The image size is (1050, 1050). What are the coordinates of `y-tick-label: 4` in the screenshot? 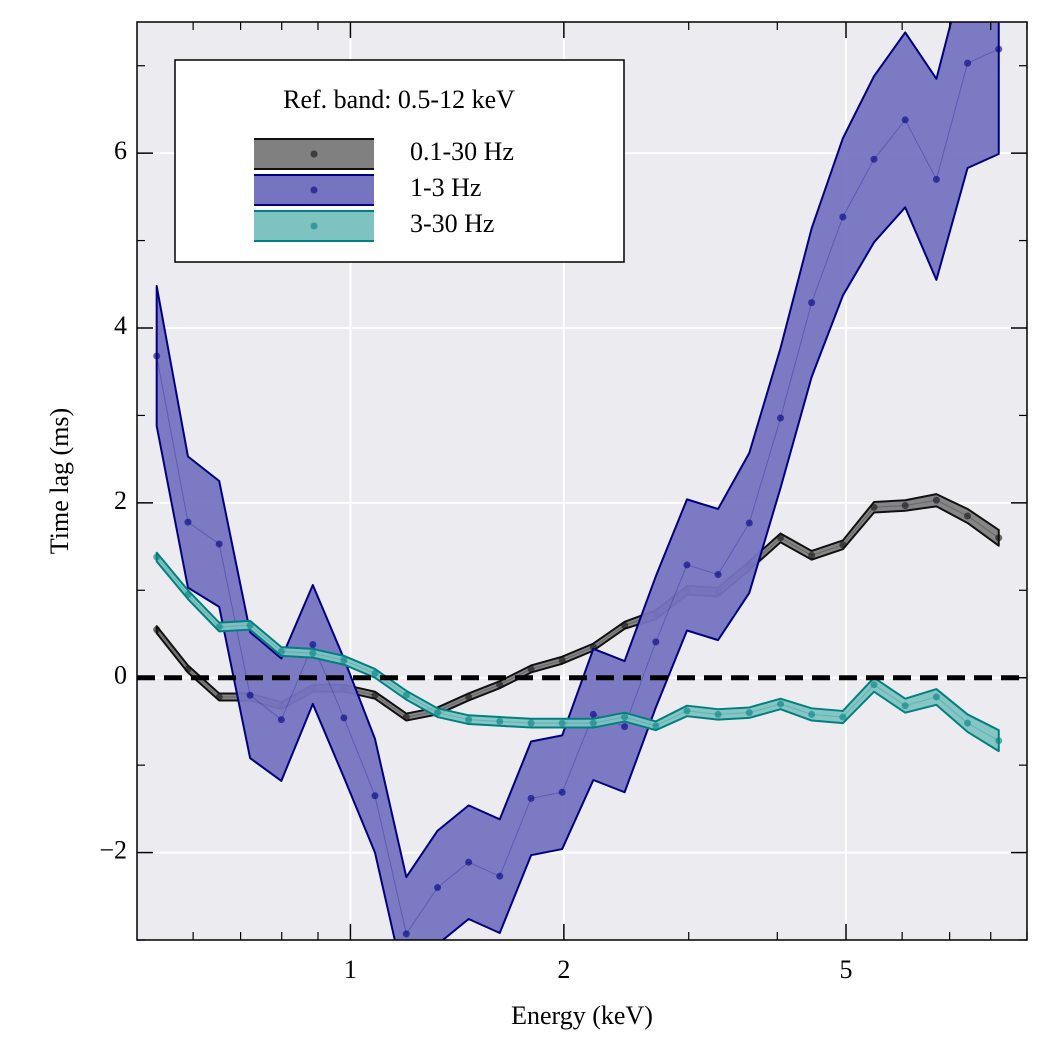 It's located at (120, 325).